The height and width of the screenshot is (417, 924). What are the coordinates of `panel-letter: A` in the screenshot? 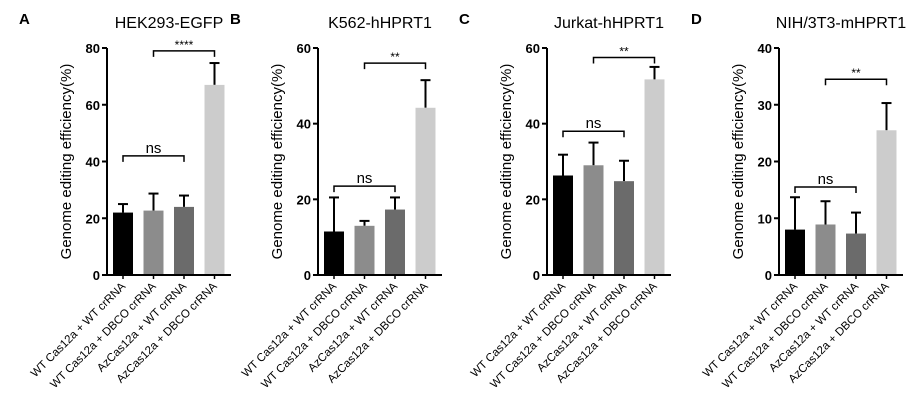 It's located at (24, 19).